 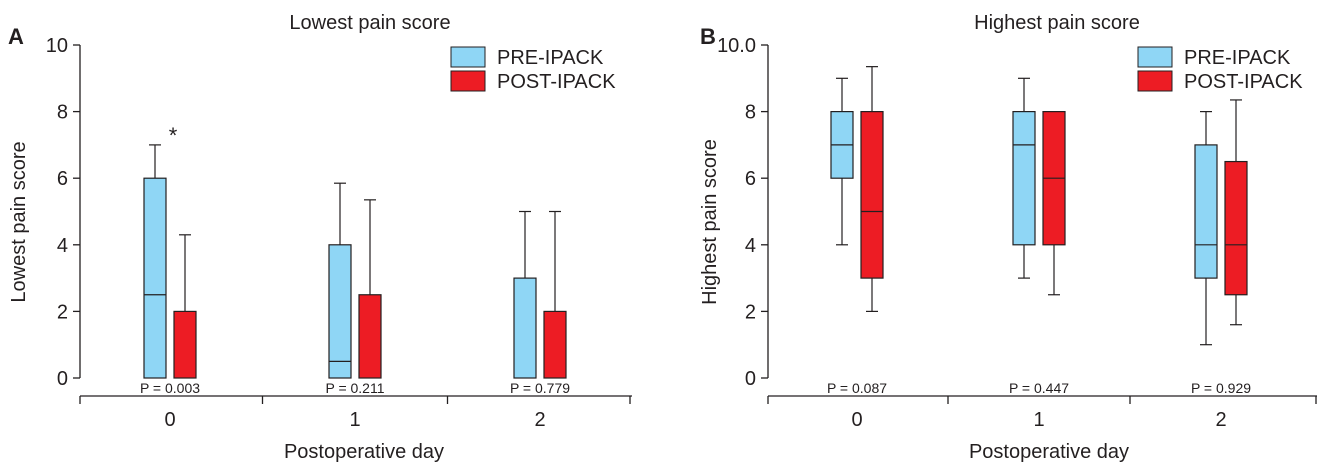 What do you see at coordinates (750, 113) in the screenshot?
I see `panel-b-y-tick-label: 8` at bounding box center [750, 113].